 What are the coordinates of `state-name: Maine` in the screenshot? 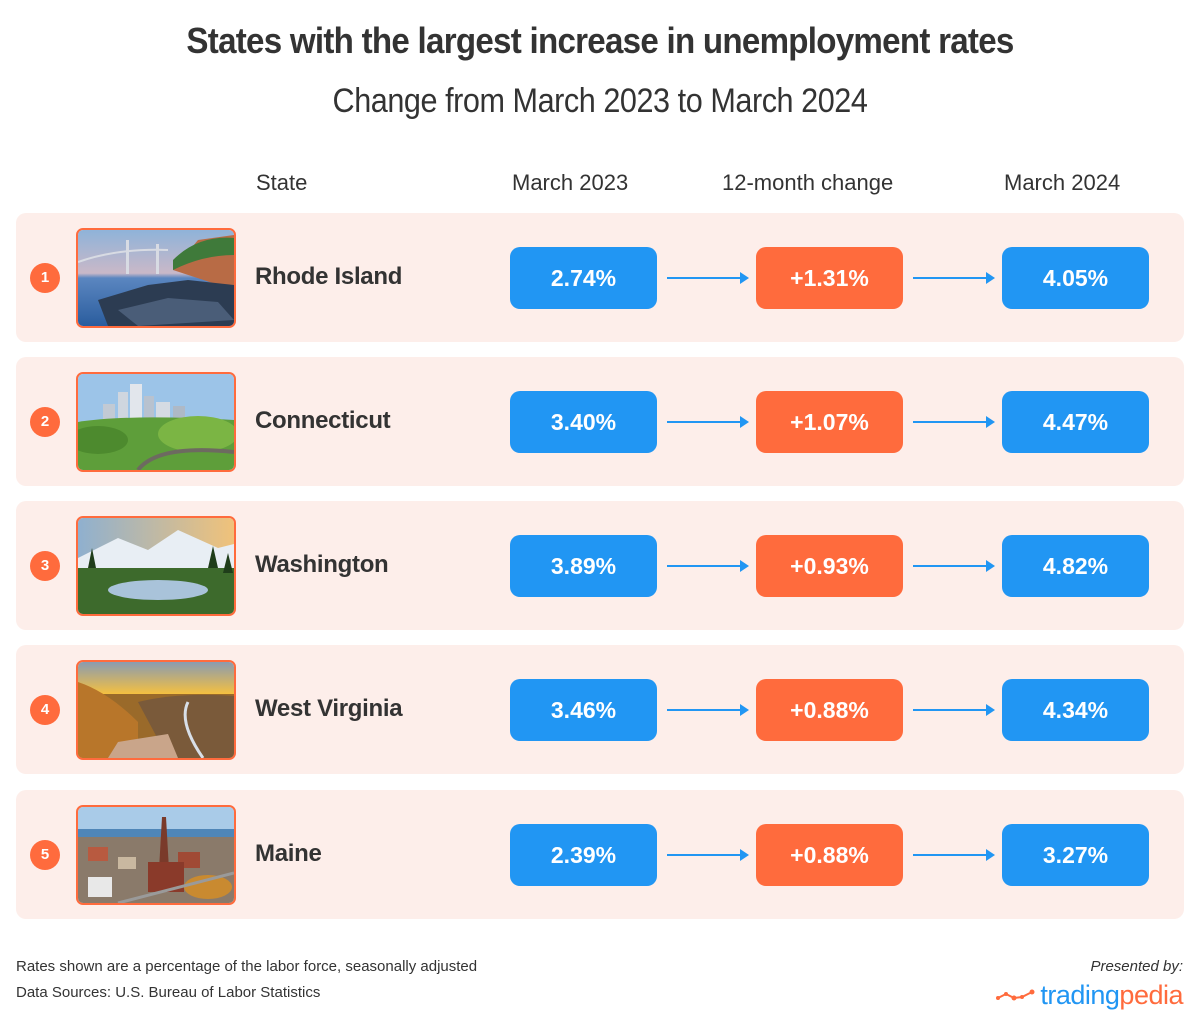 It's located at (288, 853).